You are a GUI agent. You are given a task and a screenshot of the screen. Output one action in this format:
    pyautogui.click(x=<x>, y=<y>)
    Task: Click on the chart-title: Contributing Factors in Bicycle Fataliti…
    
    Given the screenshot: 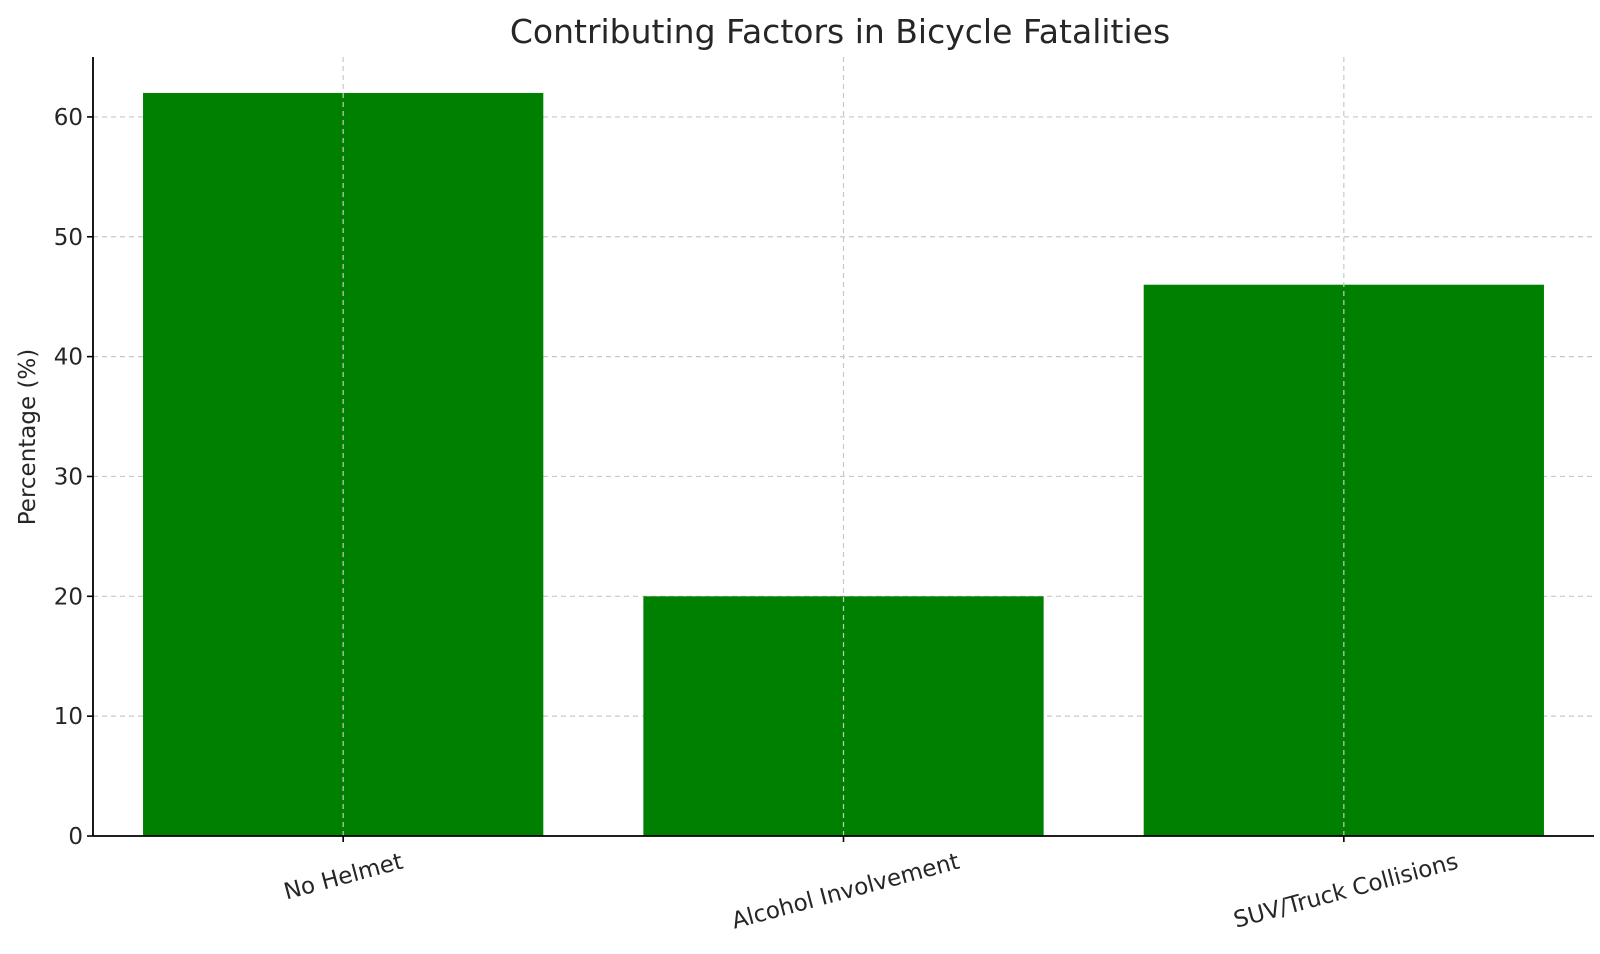 What is the action you would take?
    pyautogui.click(x=840, y=31)
    